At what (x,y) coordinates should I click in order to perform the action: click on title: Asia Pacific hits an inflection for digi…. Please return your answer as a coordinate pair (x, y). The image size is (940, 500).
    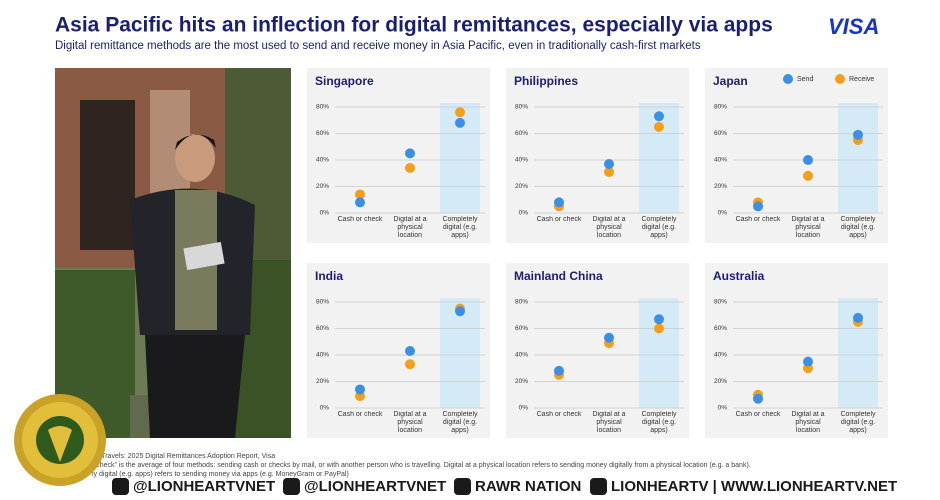
    Looking at the image, I should click on (414, 25).